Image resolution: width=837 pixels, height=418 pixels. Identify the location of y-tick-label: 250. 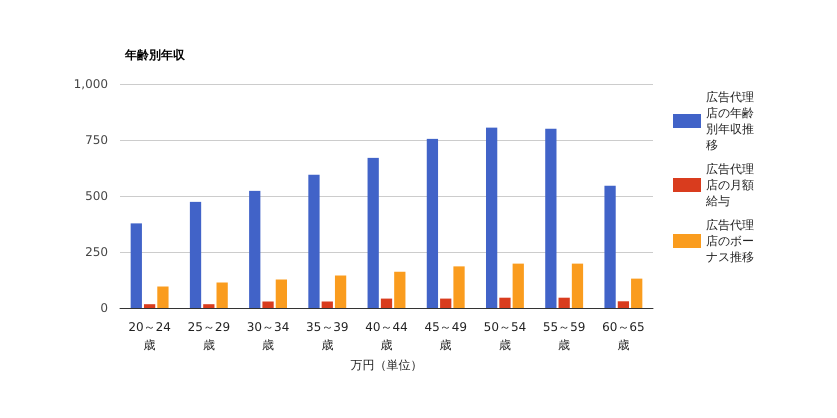
(96, 252).